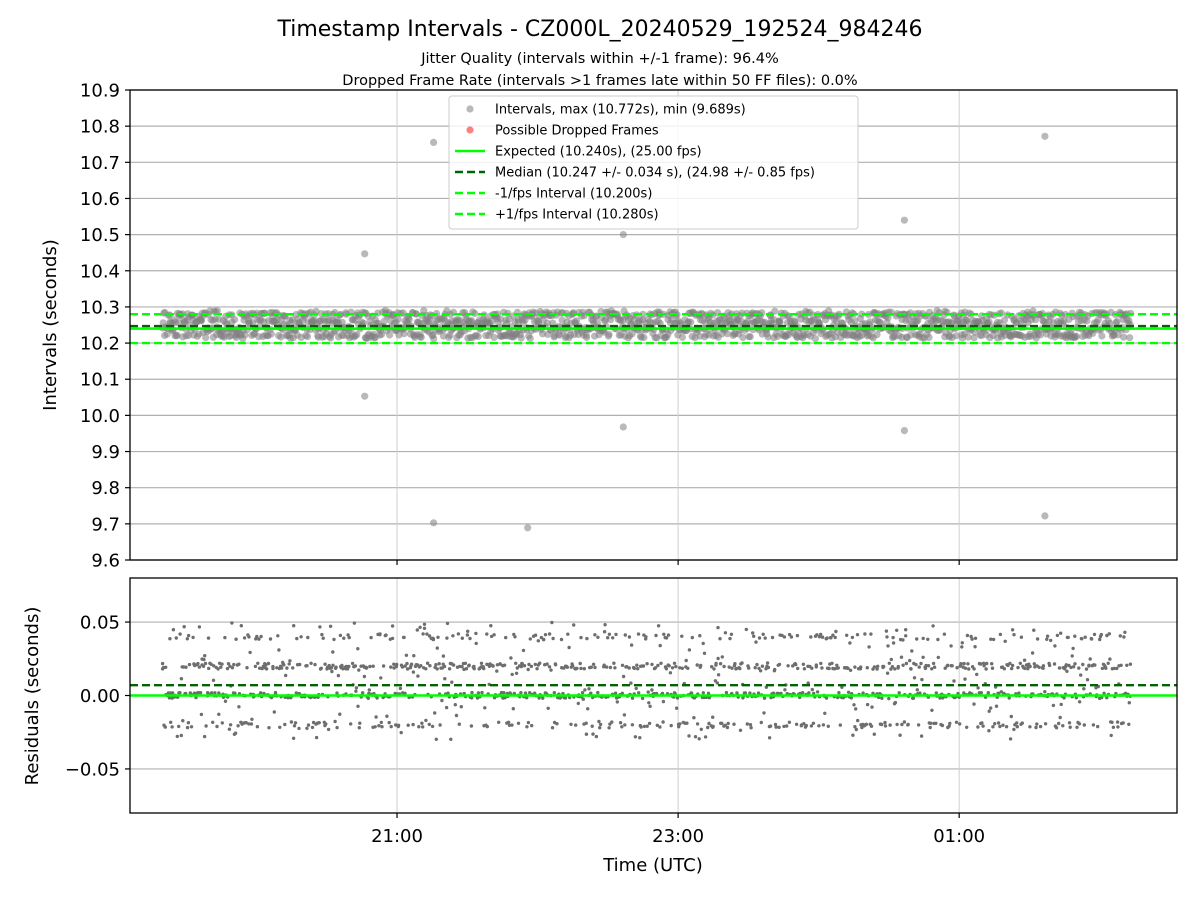 The image size is (1200, 900). What do you see at coordinates (100, 91) in the screenshot?
I see `top-y-tick-label-13: 10.9` at bounding box center [100, 91].